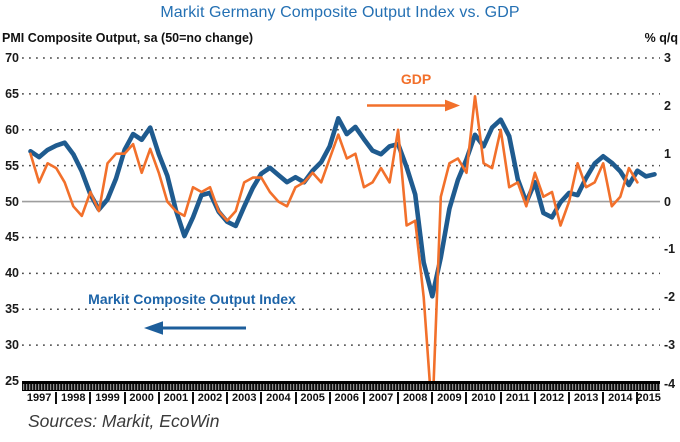  I want to click on year-label-2011: 2011, so click(517, 398).